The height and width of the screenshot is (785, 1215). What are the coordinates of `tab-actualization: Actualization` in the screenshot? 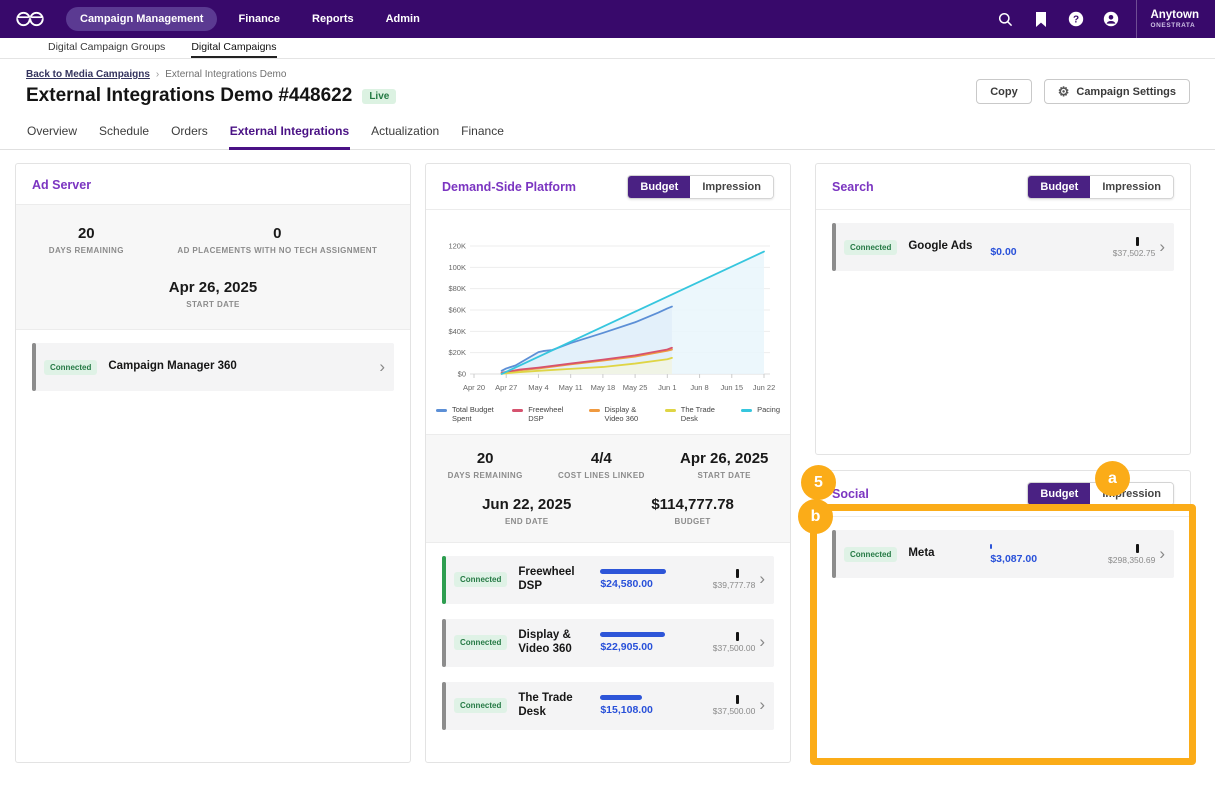 It's located at (405, 131).